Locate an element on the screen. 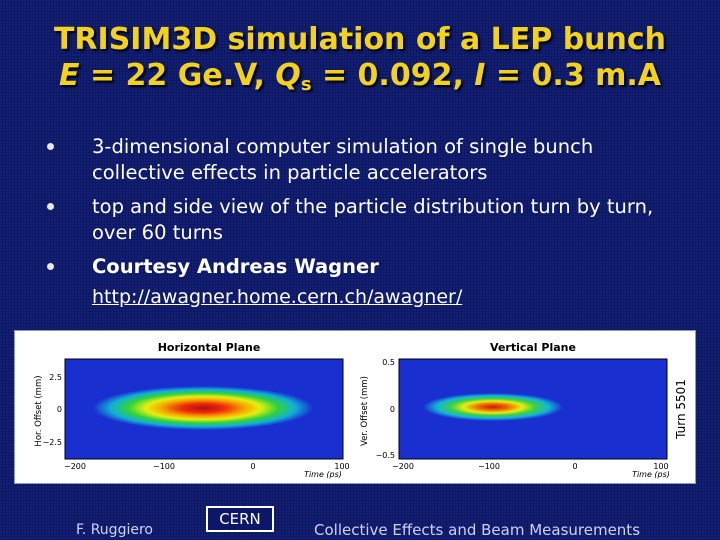  right-plot-title: Vertical Plane is located at coordinates (533, 347).